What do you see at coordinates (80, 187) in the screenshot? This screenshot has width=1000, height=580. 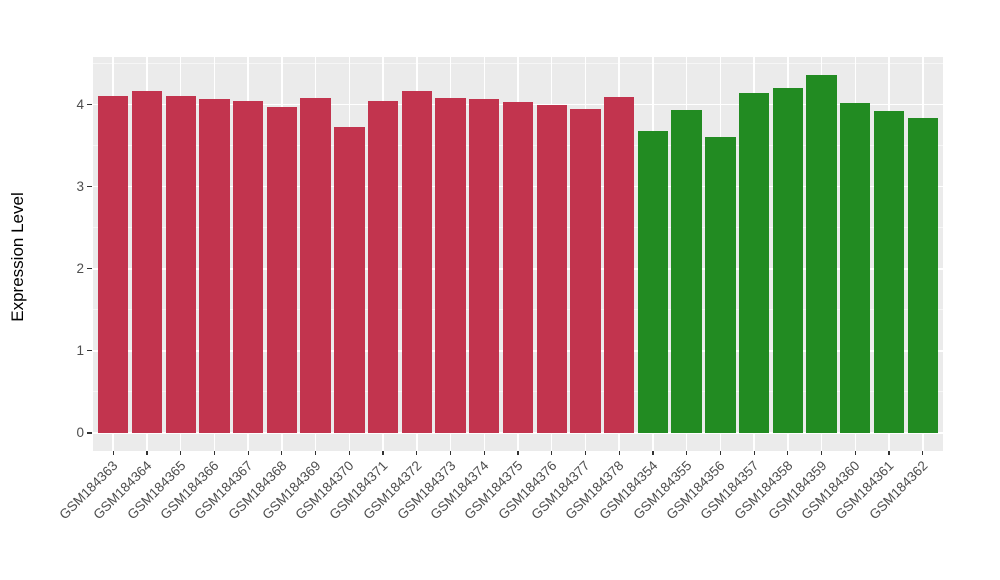 I see `y-tick-label: 3` at bounding box center [80, 187].